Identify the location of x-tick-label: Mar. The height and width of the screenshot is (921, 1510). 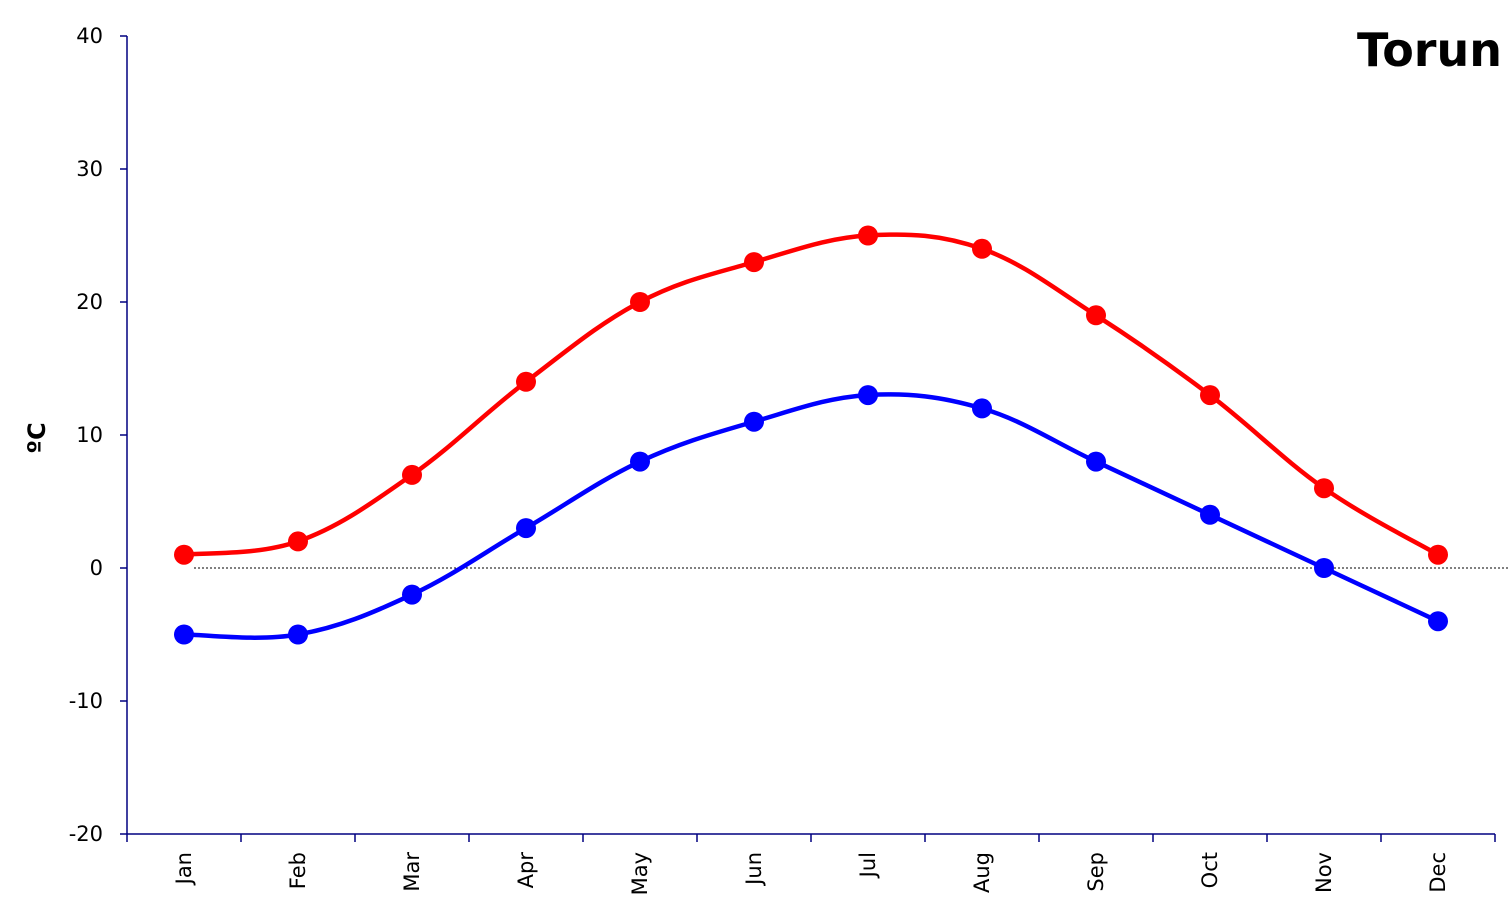
(412, 872).